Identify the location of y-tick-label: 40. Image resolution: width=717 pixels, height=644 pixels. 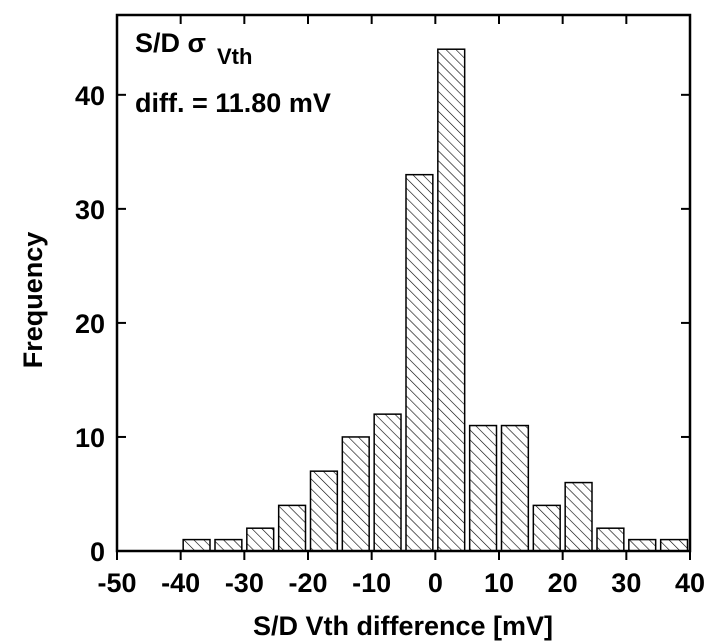
(90, 96).